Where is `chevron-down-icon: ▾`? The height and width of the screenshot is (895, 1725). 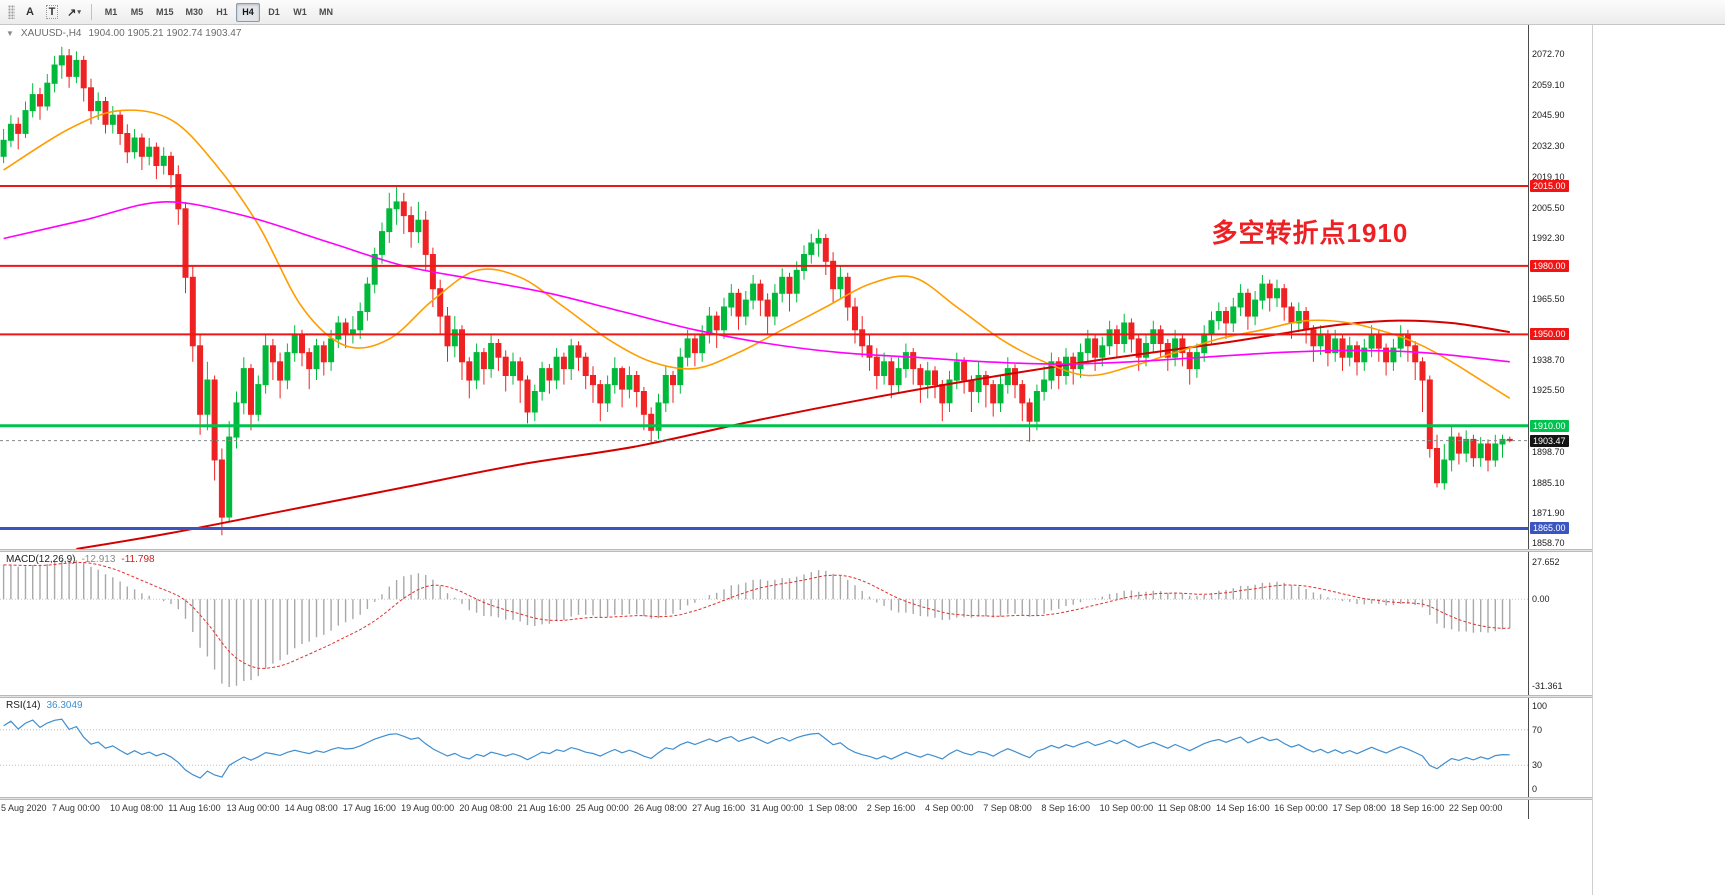 chevron-down-icon: ▾ is located at coordinates (79, 12).